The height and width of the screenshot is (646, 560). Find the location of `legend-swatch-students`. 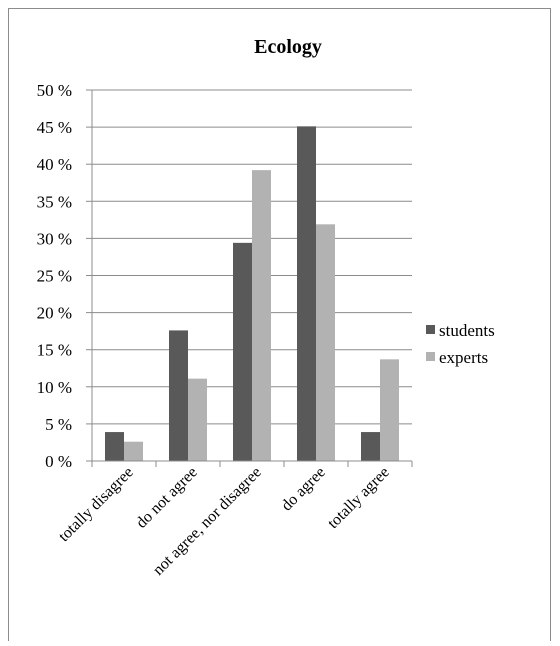

legend-swatch-students is located at coordinates (430, 329).